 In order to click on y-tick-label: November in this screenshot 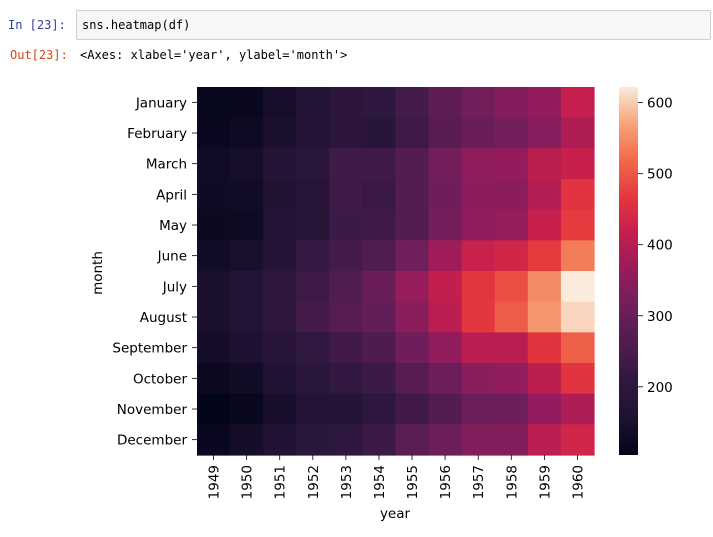, I will do `click(152, 410)`.